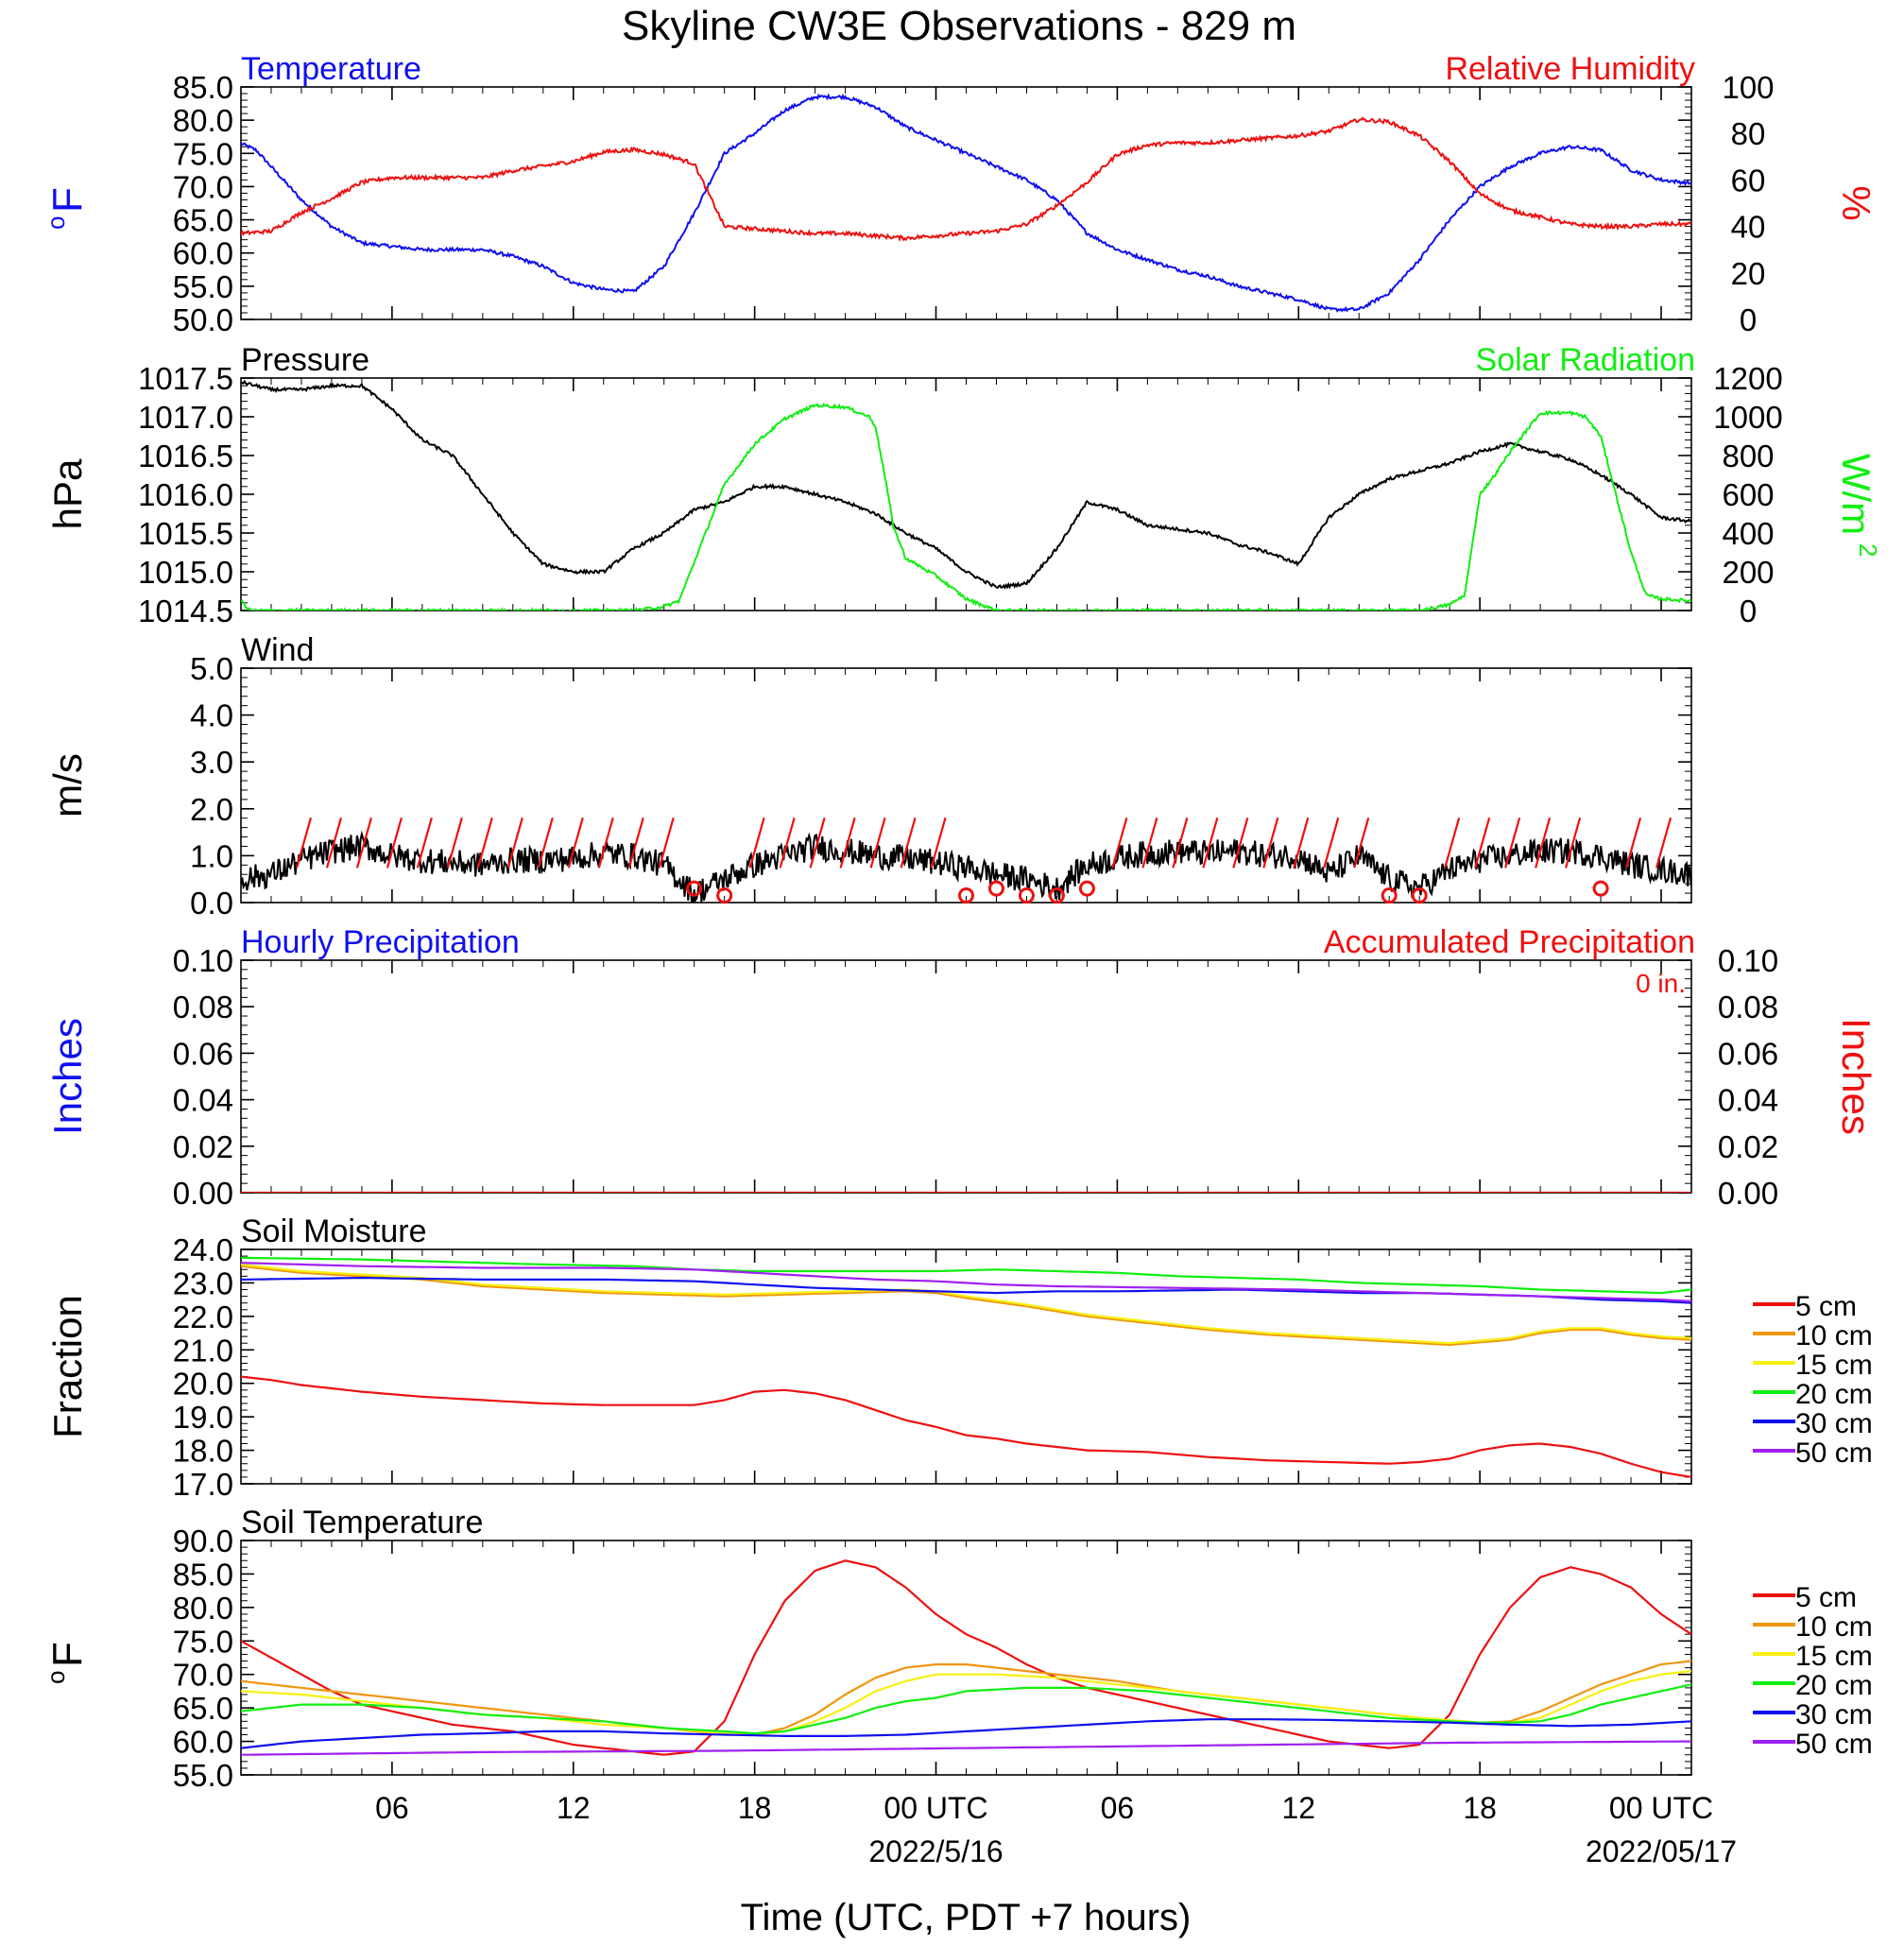 Image resolution: width=1904 pixels, height=1945 pixels. I want to click on y-tick-label: 0.02, so click(203, 1146).